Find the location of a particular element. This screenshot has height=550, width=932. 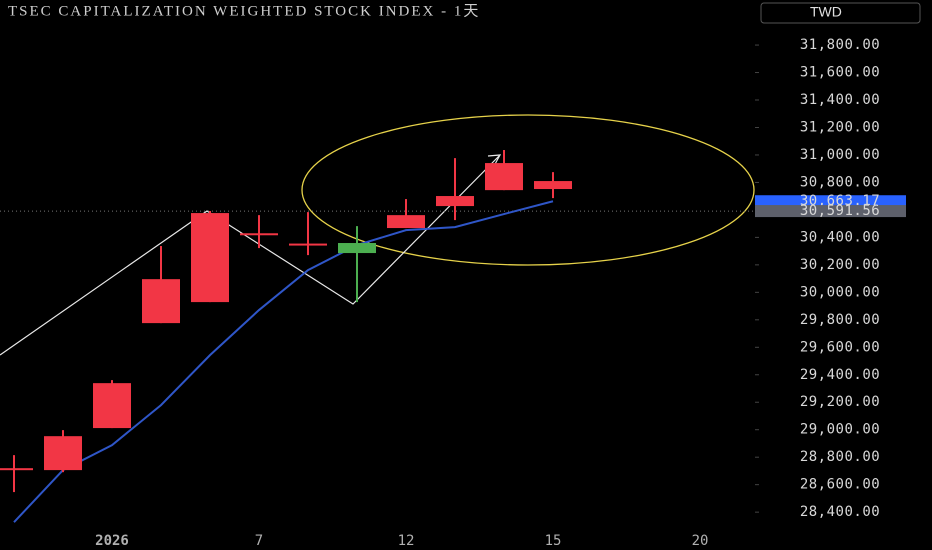

x-tick-label: 12 is located at coordinates (406, 541).